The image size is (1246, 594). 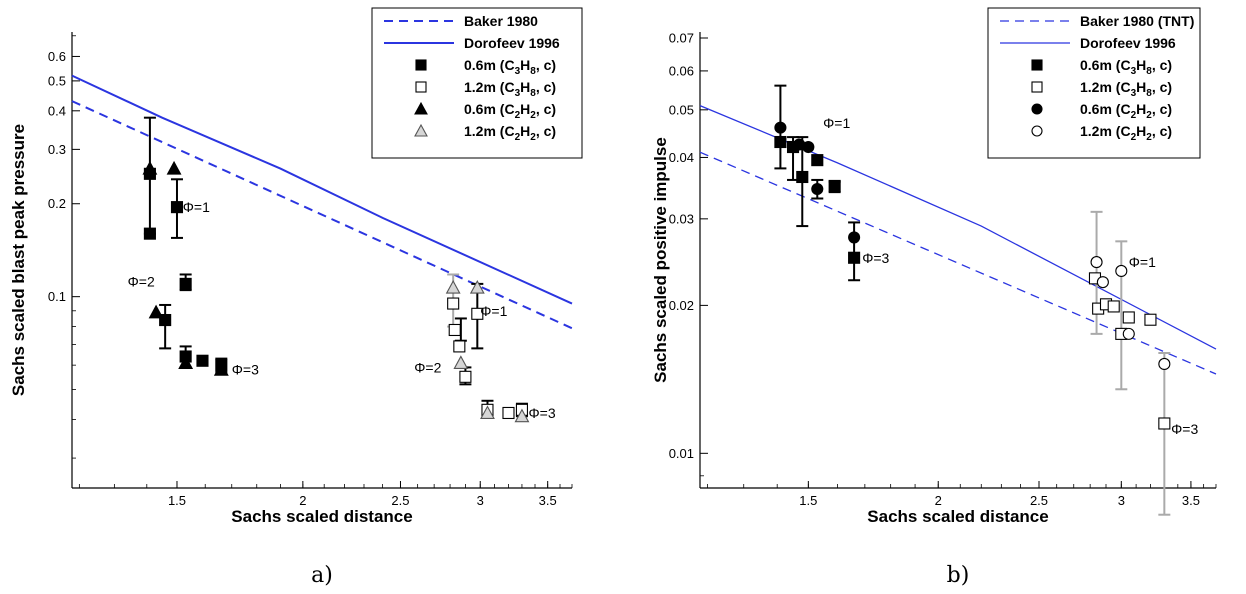 I want to click on panel-caption: a), so click(x=322, y=575).